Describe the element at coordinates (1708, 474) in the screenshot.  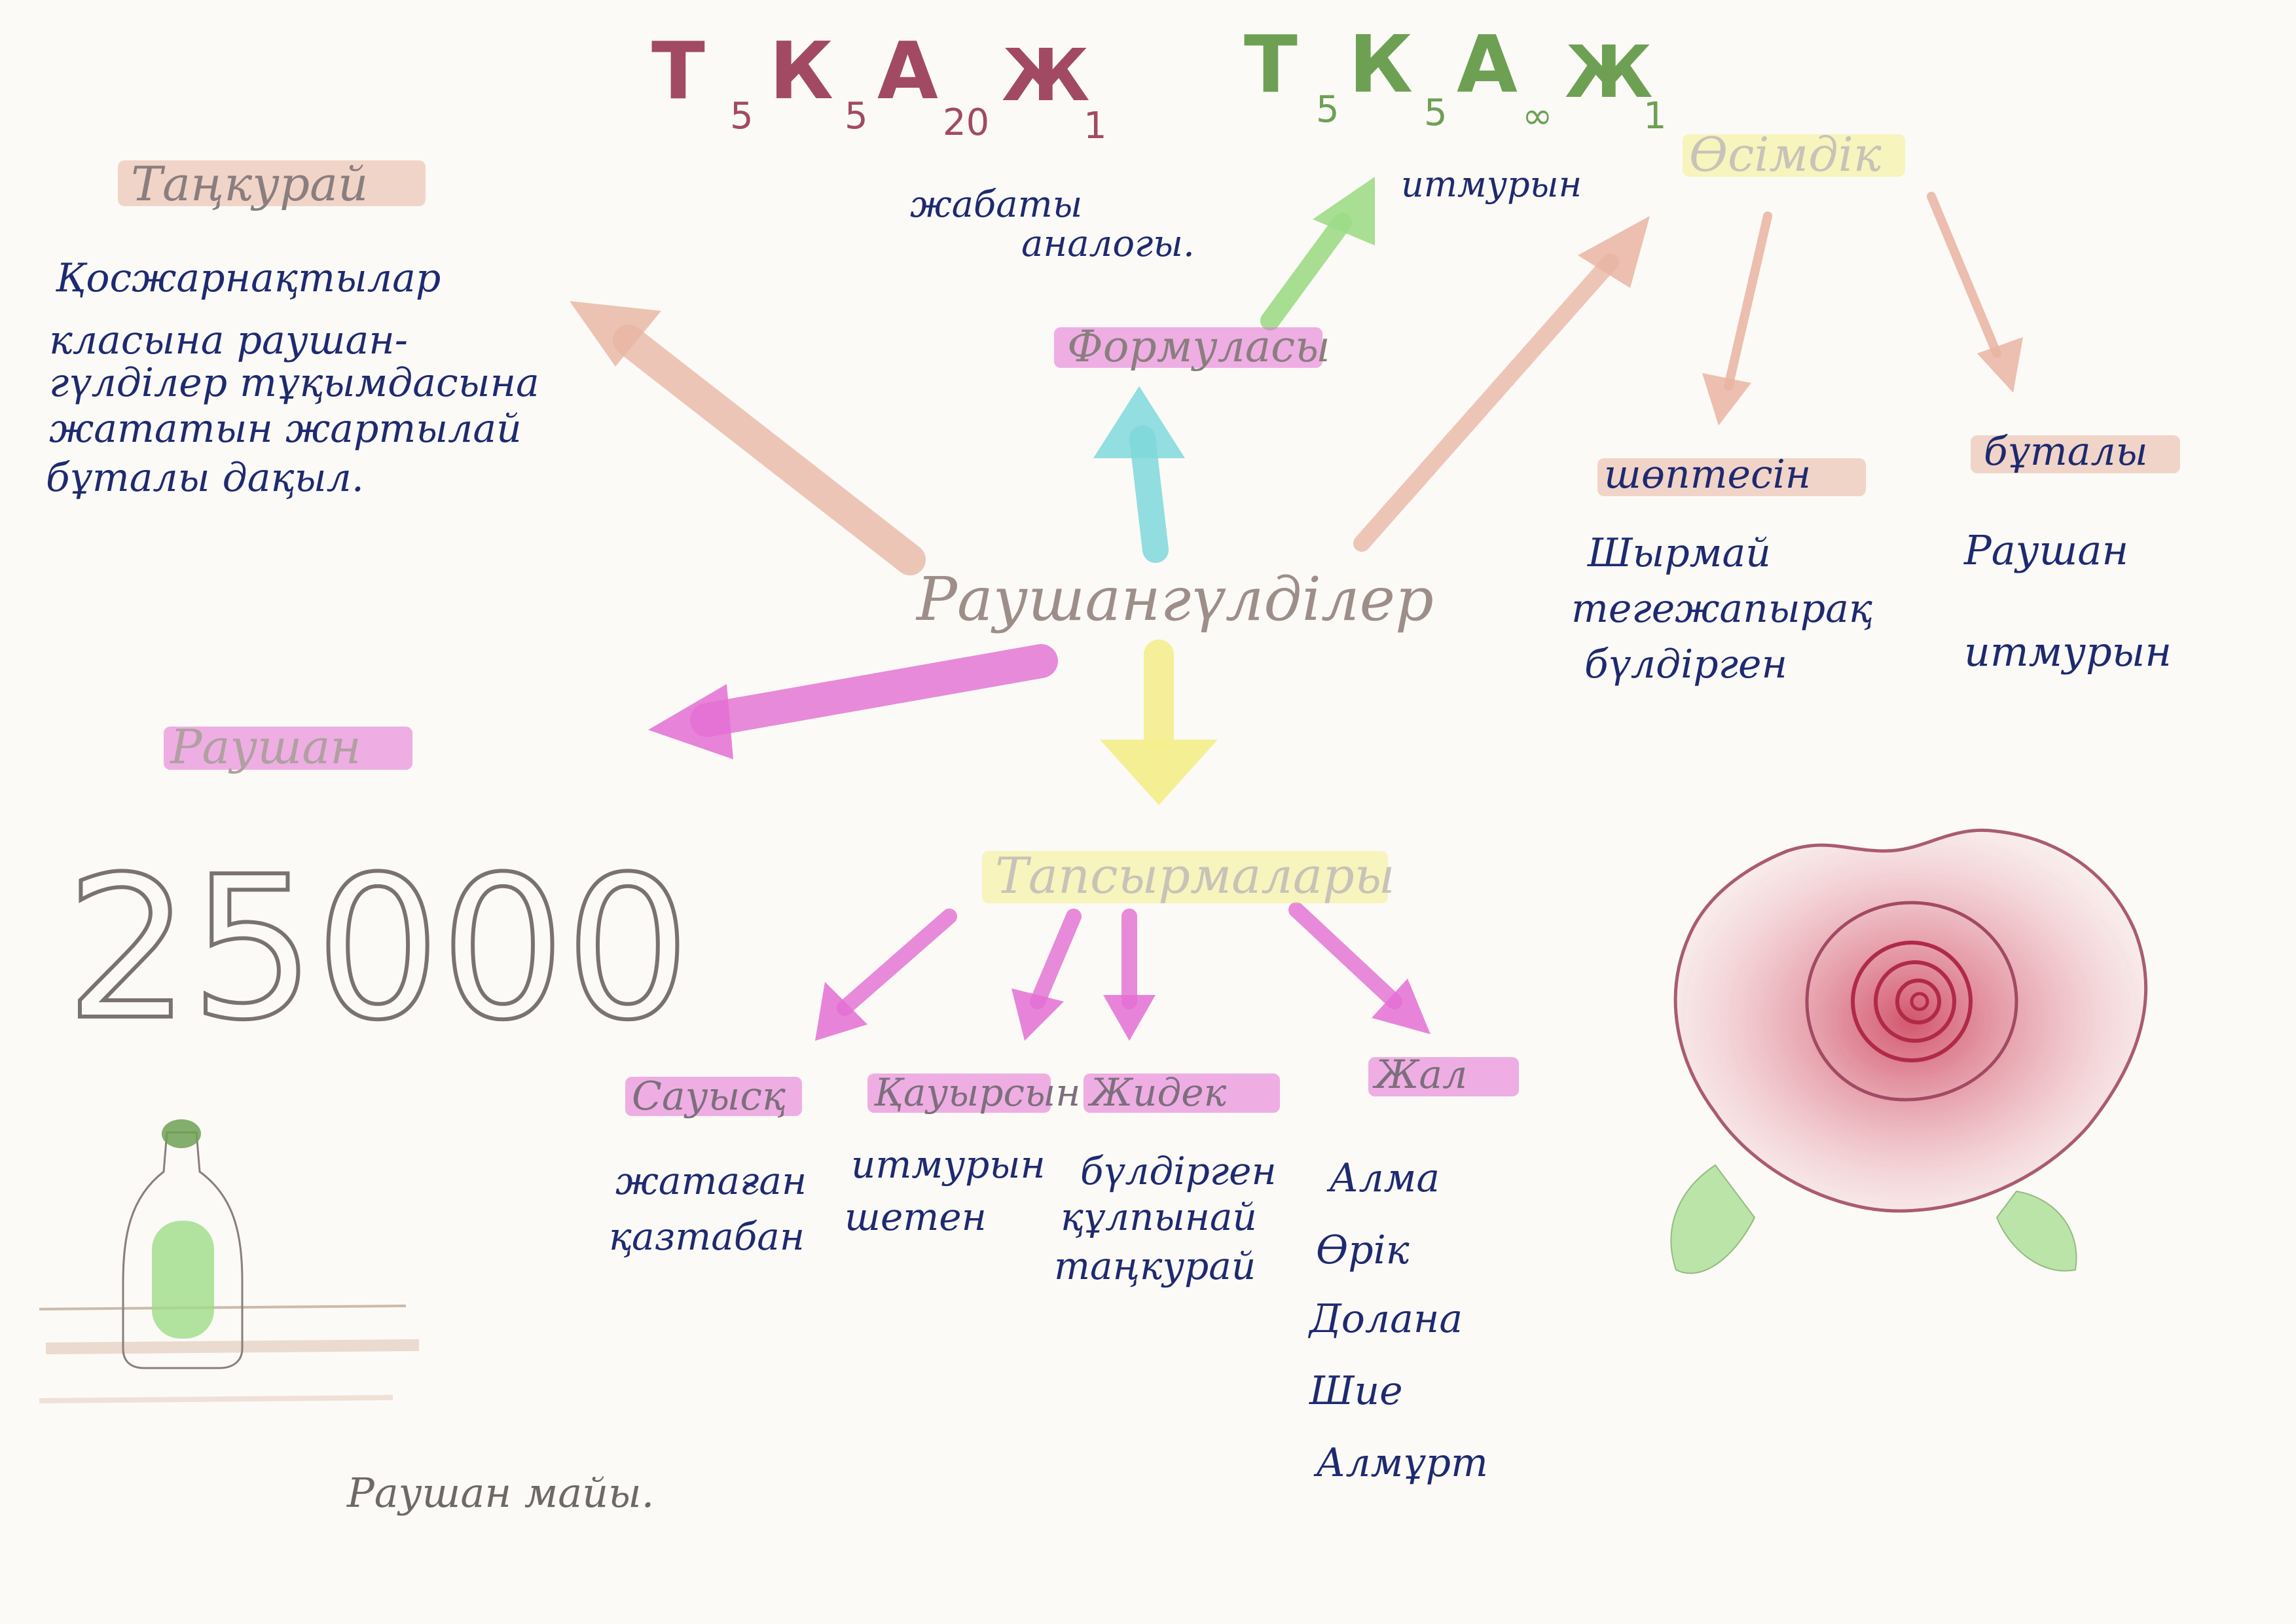
I see `right-child-1-label: шөптесін` at that location.